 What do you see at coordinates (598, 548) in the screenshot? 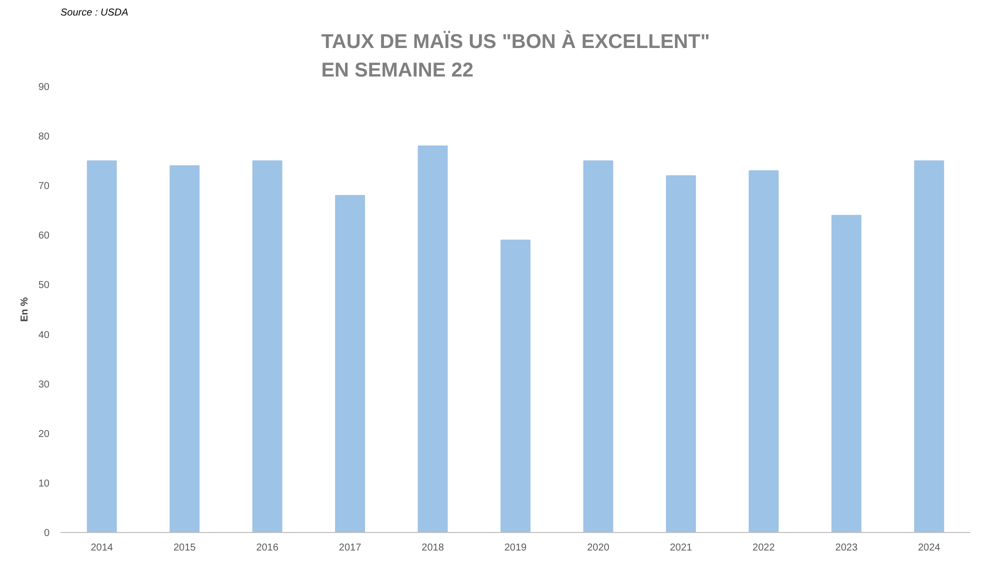
I see `x-tick-label: 2020` at bounding box center [598, 548].